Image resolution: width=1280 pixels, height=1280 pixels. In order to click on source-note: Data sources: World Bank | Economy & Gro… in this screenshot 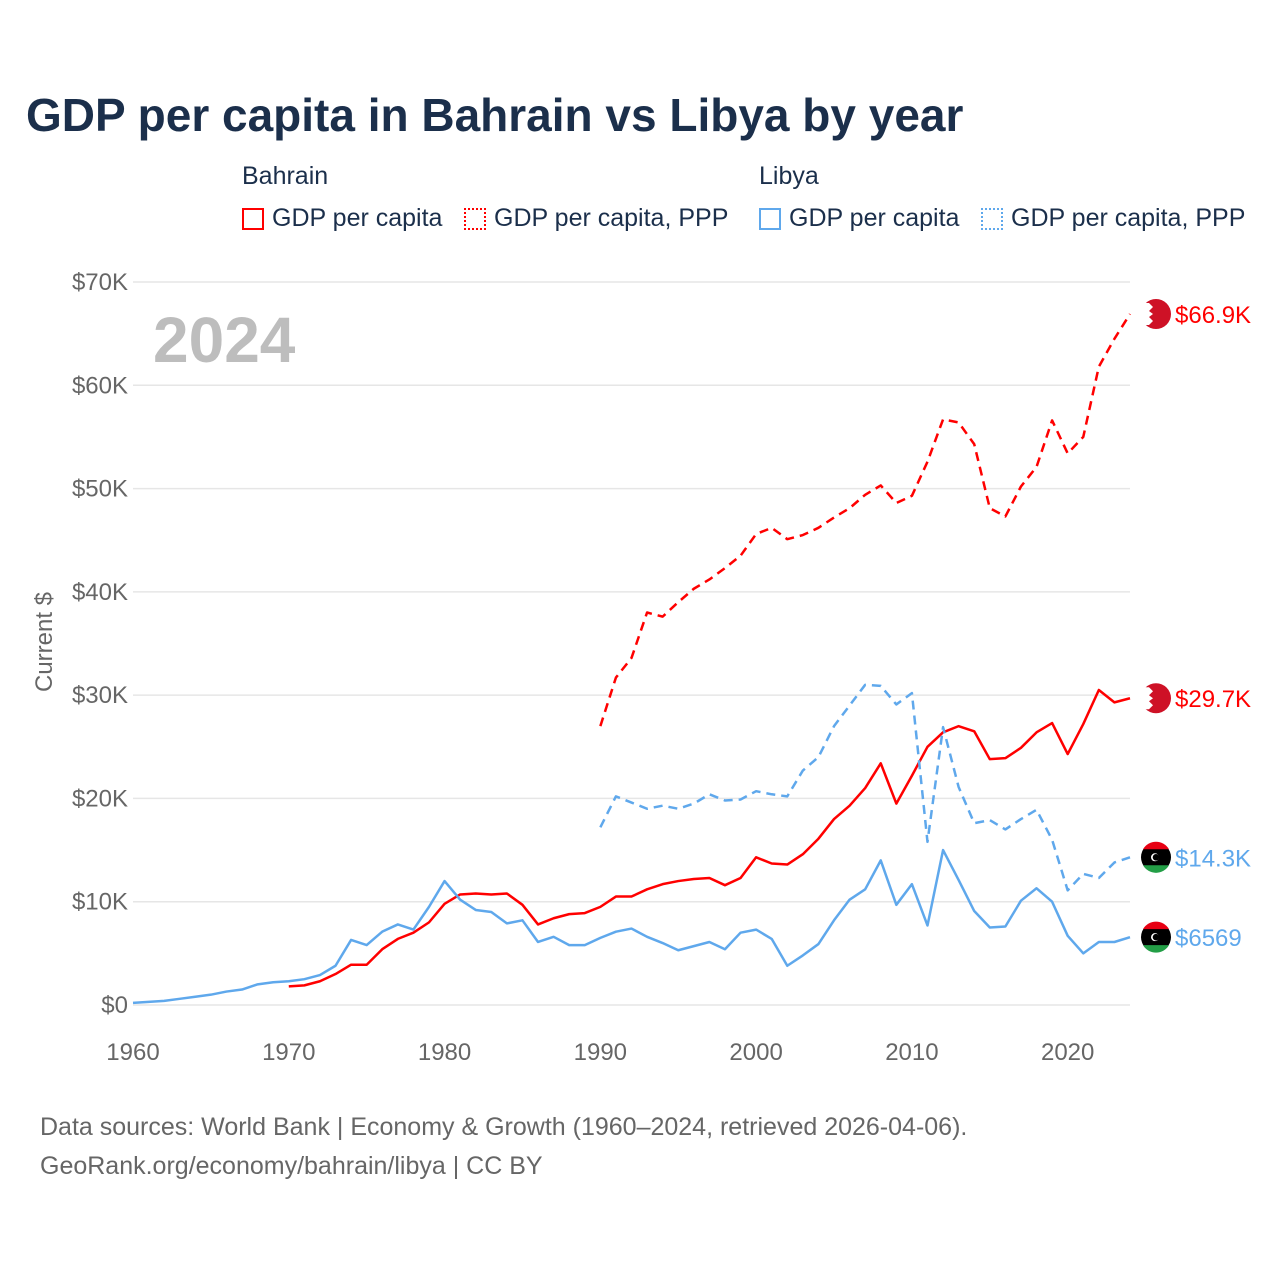, I will do `click(503, 1147)`.